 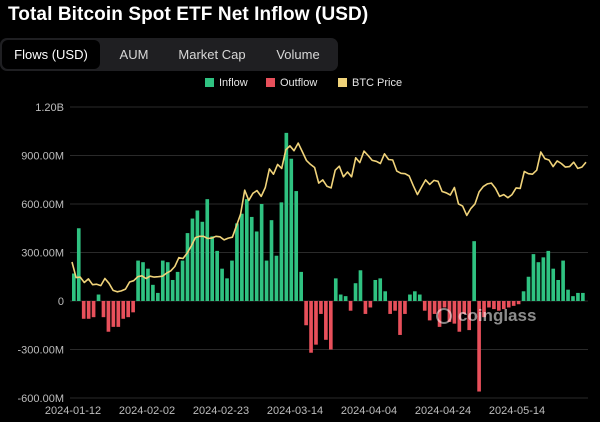 I want to click on x-tick-label: 2024-04-24, so click(x=443, y=411).